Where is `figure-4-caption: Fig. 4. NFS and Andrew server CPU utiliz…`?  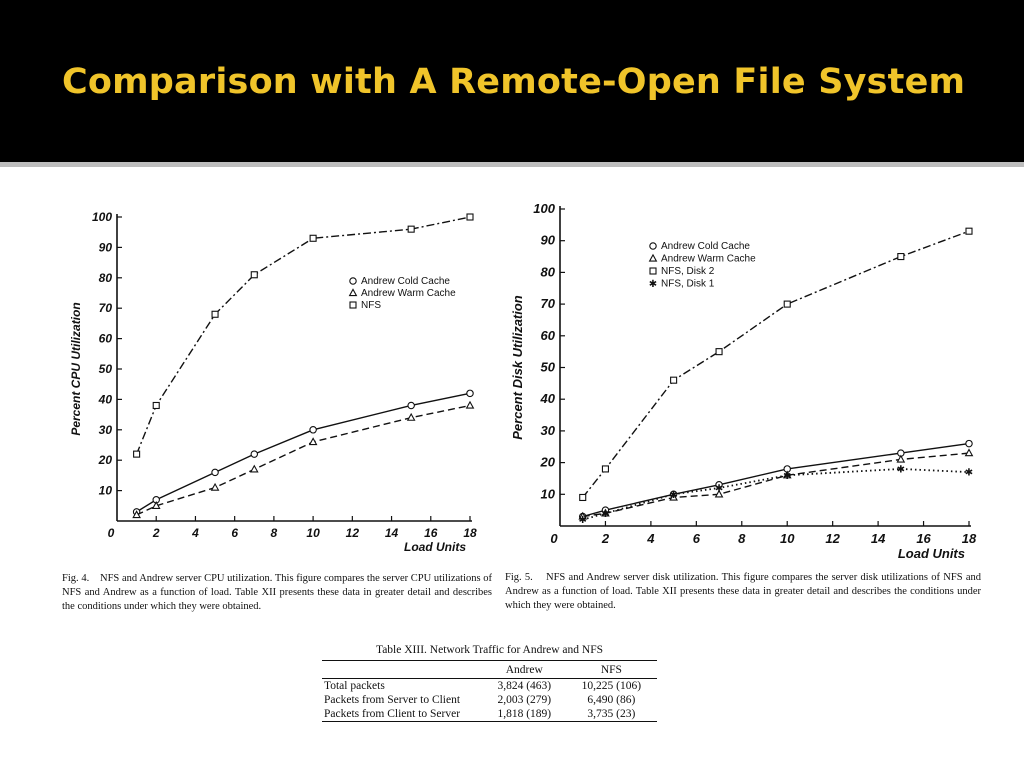
figure-4-caption: Fig. 4. NFS and Andrew server CPU utiliz… is located at coordinates (277, 593).